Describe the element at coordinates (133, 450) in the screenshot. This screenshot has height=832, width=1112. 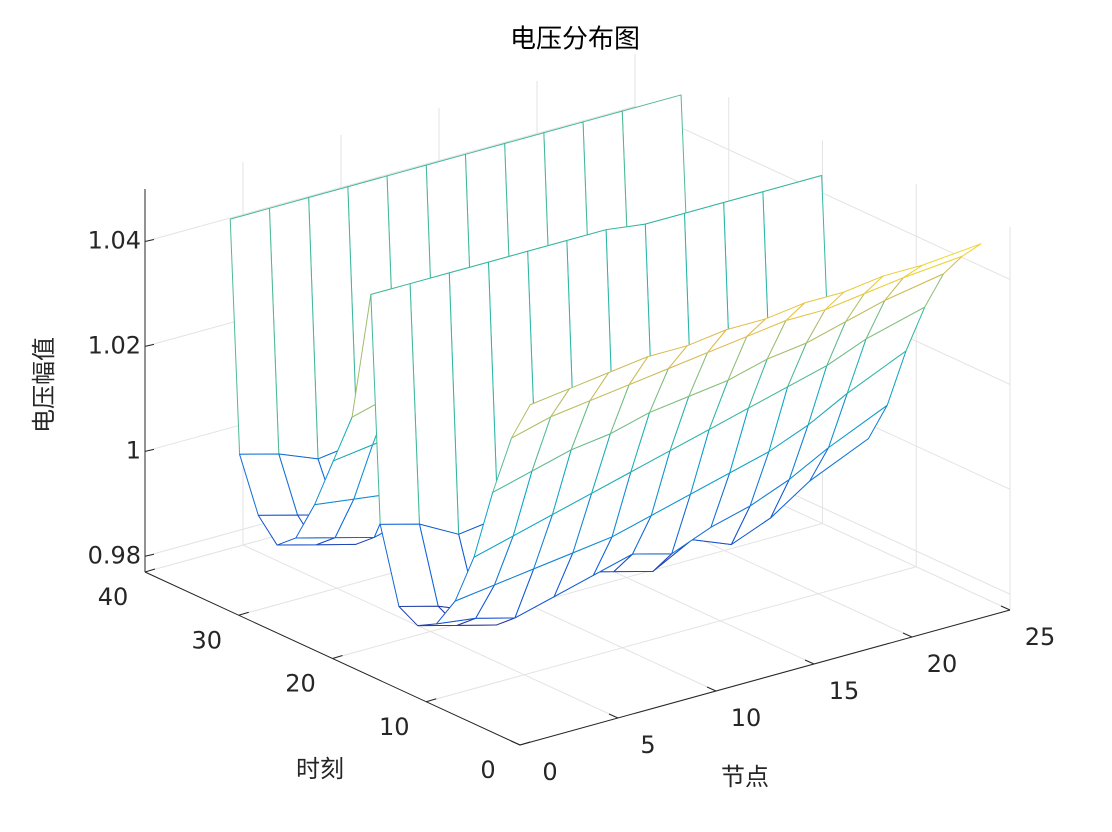
I see `z-tick-label: 1` at that location.